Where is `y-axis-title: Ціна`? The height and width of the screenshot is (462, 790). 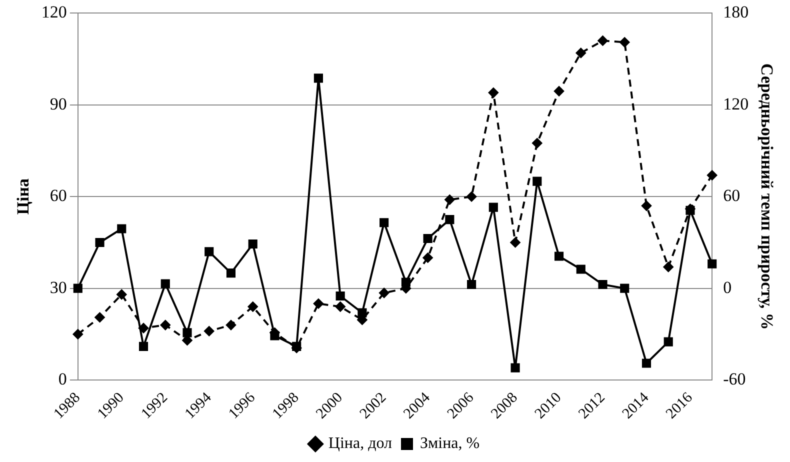
y-axis-title: Ціна is located at coordinates (23, 196).